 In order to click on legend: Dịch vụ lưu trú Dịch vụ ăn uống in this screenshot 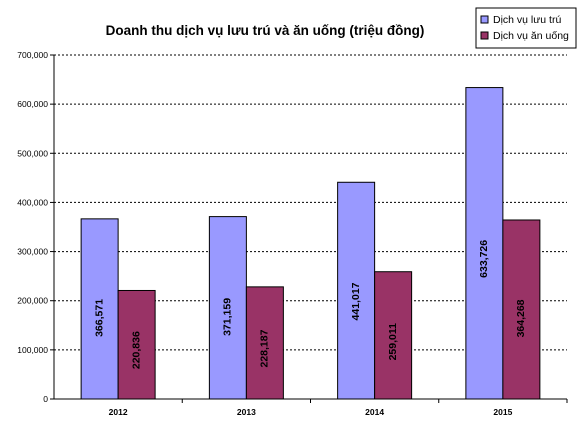, I will do `click(526, 28)`.